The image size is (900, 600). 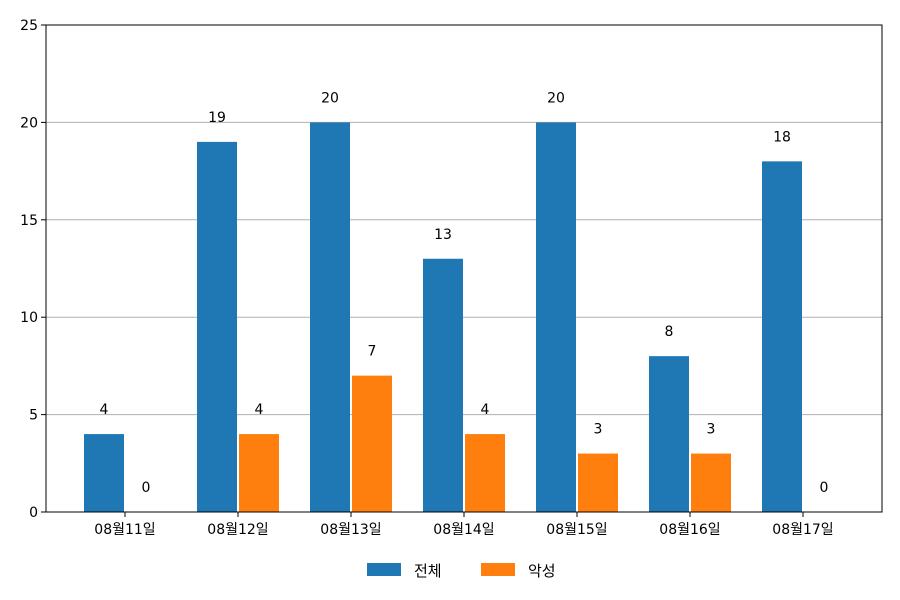 I want to click on legend-label: 전체, so click(x=428, y=571).